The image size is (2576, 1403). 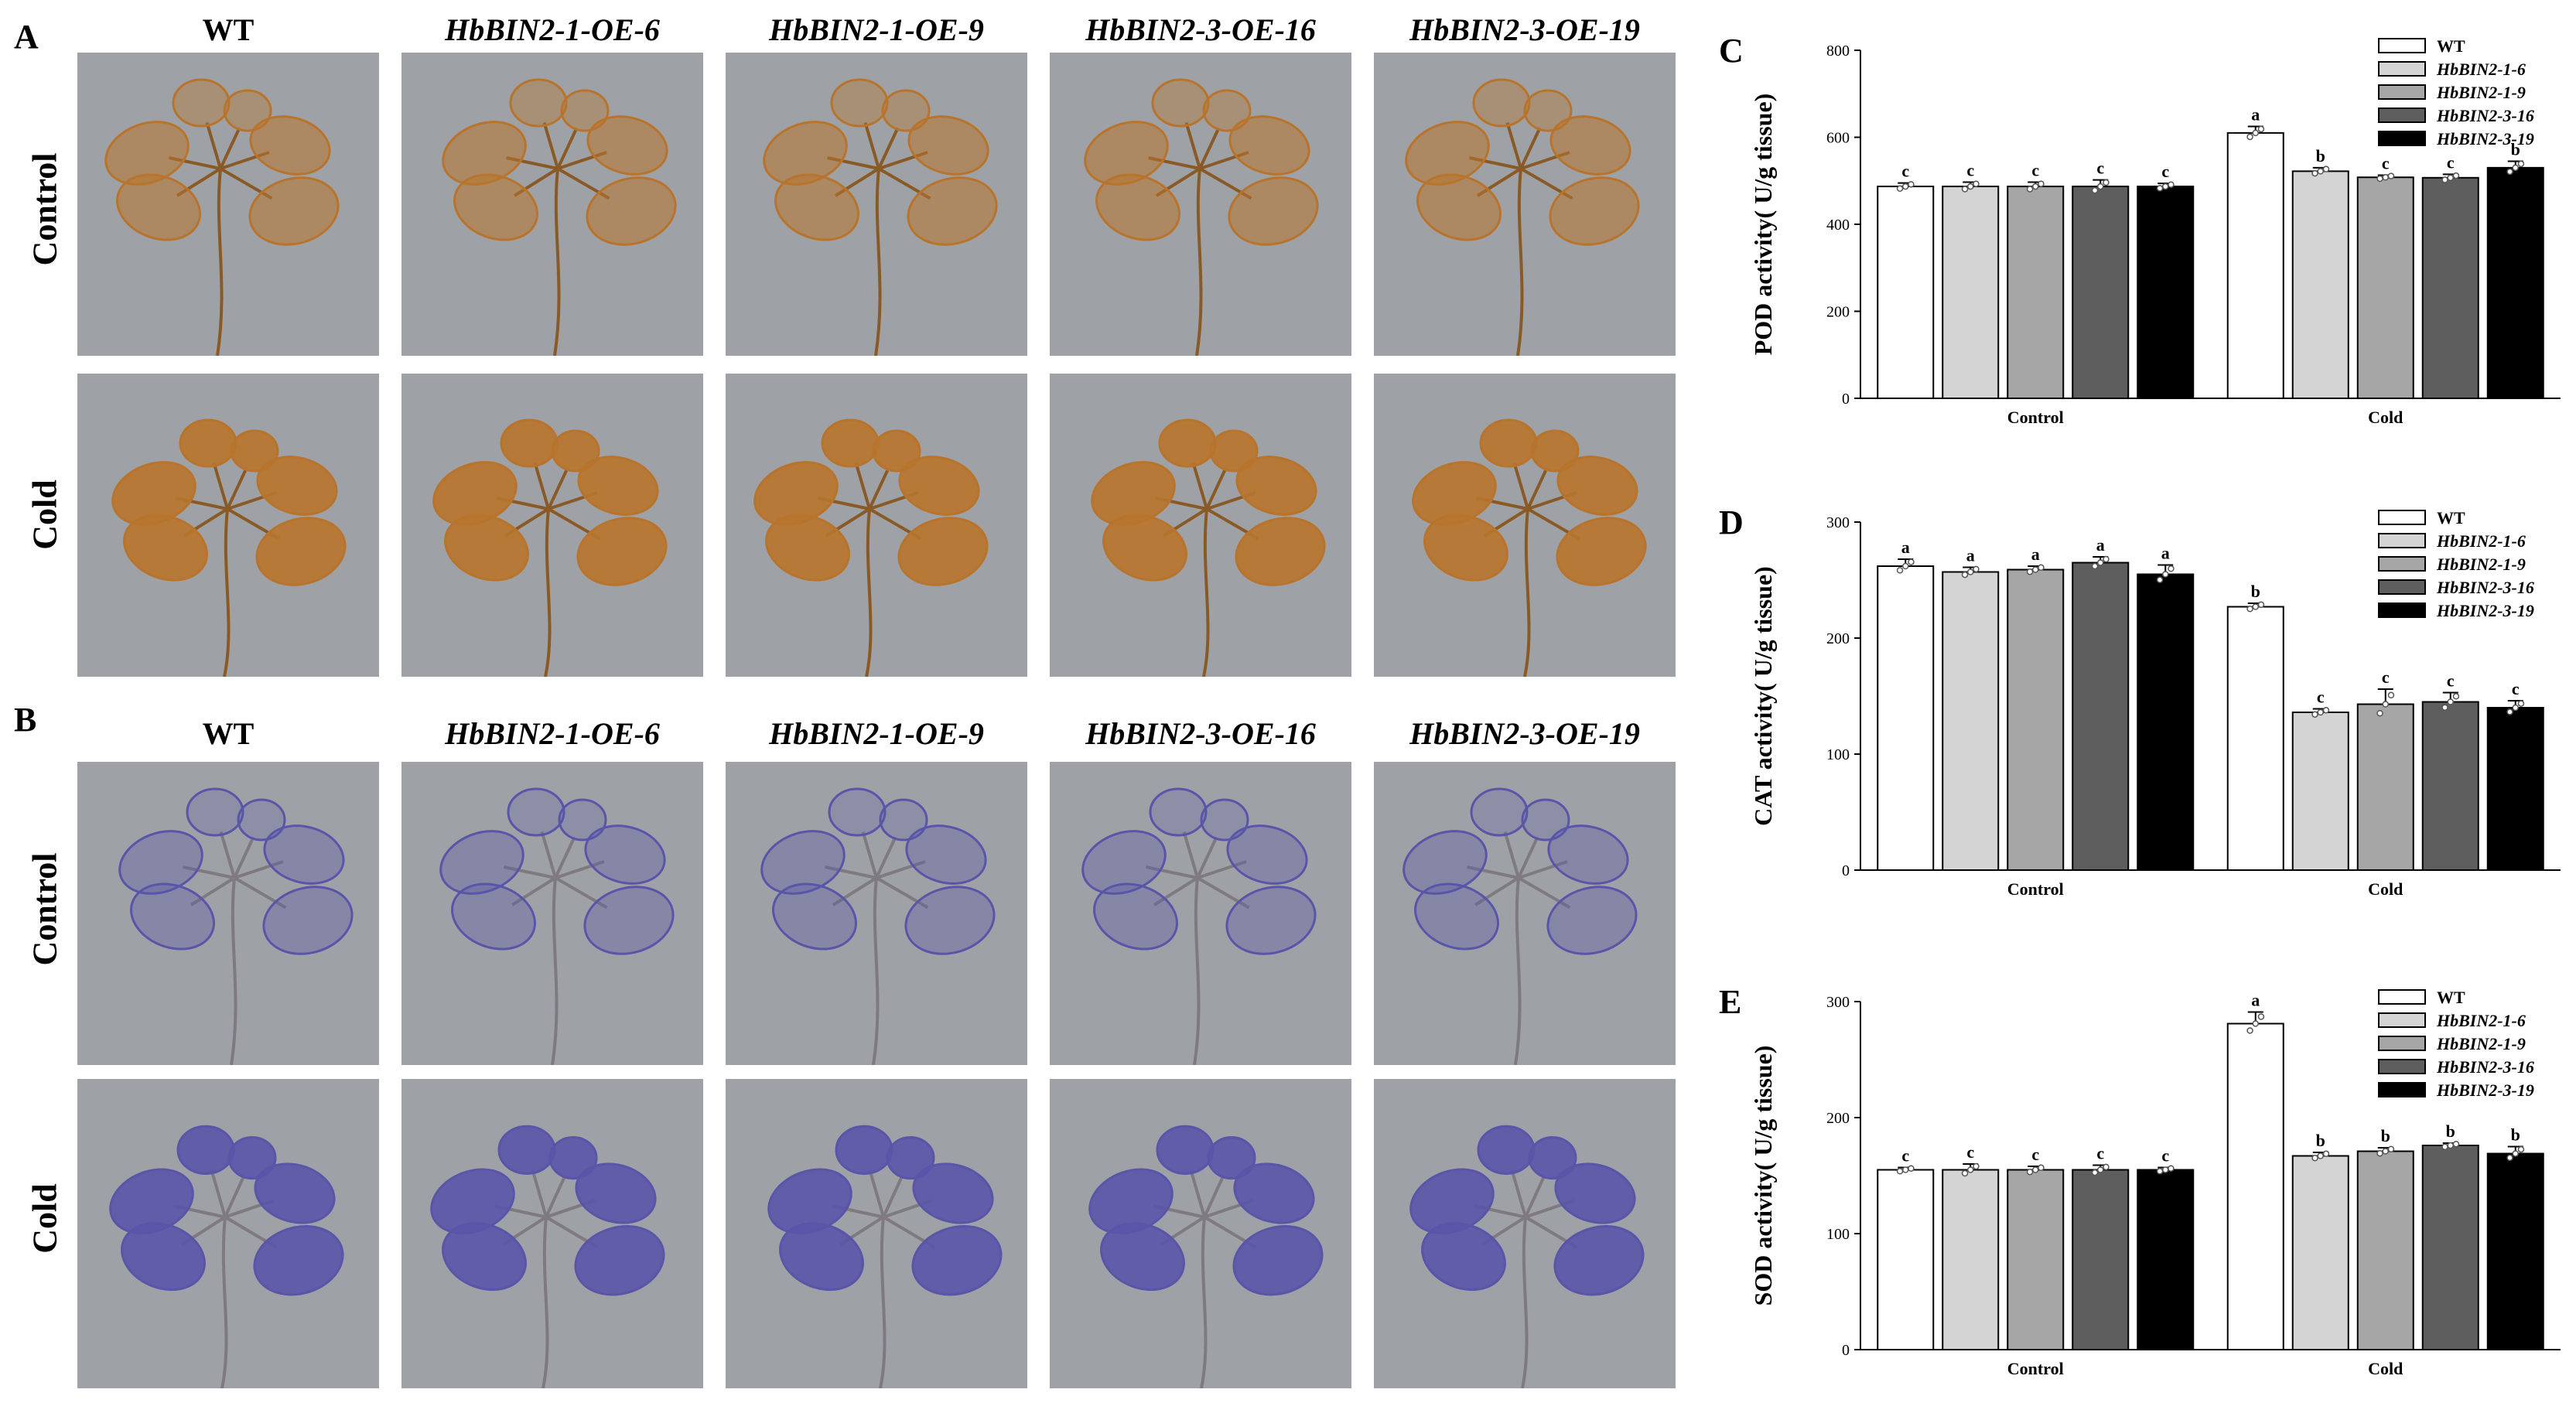 I want to click on panel-letter-c: C, so click(x=1731, y=51).